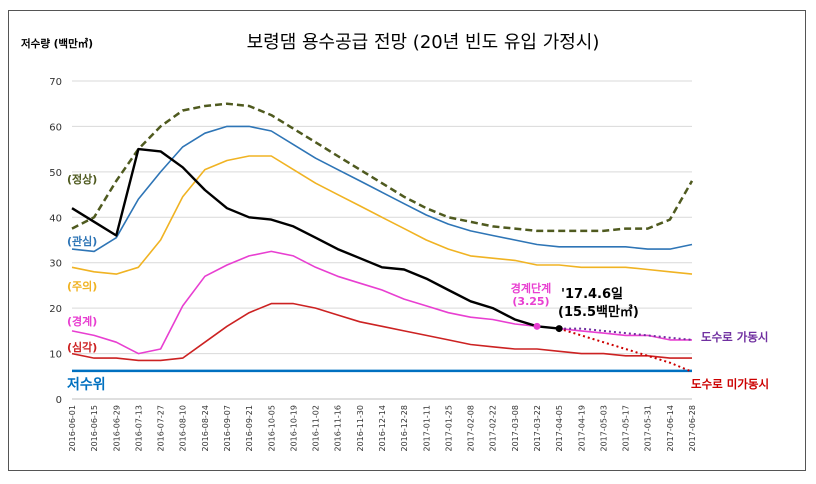  What do you see at coordinates (55, 241) in the screenshot?
I see `y-axis-ticks: 0 10 20 30 40 50 60 70` at bounding box center [55, 241].